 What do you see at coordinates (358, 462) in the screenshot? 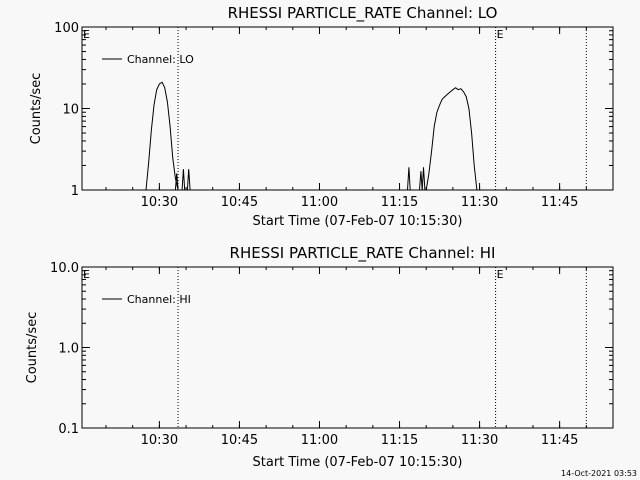
I see `panel-2-xlabel: Start Time (07-Feb-07 10:15:30)` at bounding box center [358, 462].